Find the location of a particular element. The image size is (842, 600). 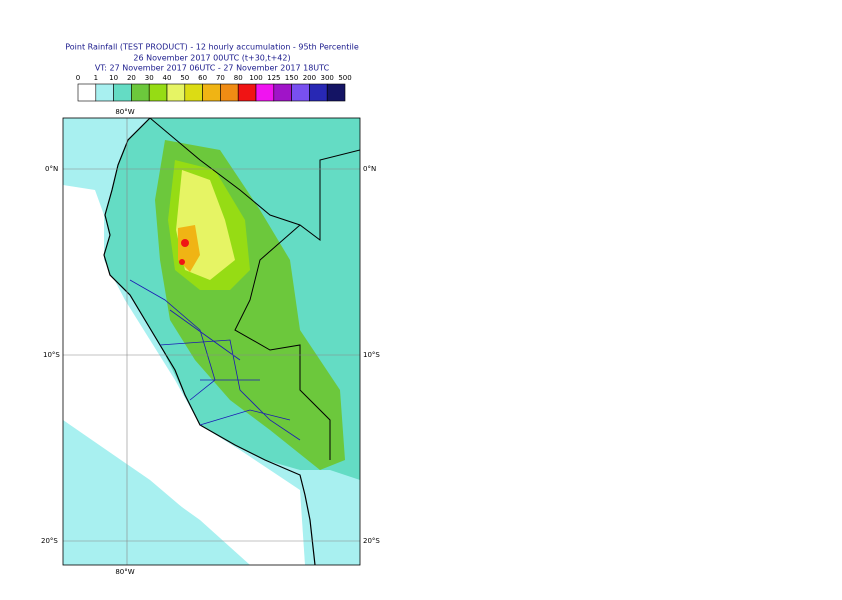

legend-label: 50 is located at coordinates (184, 78).